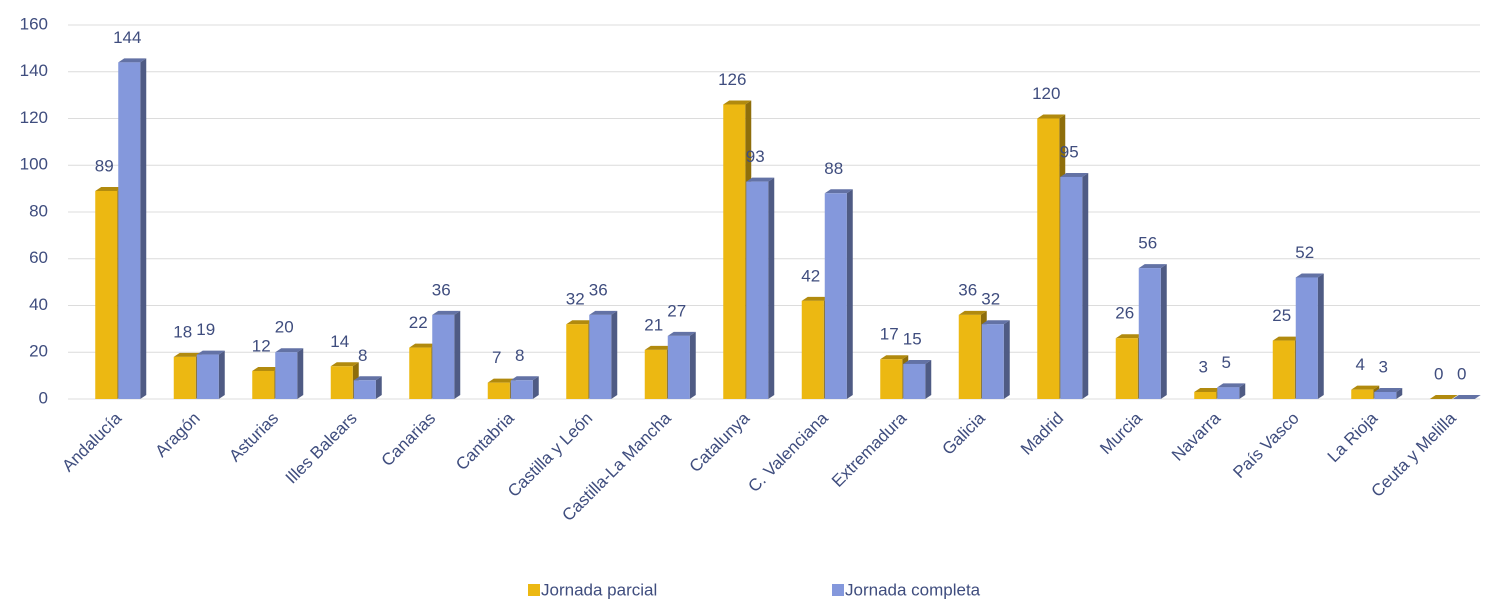  Describe the element at coordinates (409, 440) in the screenshot. I see `x-tick-label: Canarias` at that location.